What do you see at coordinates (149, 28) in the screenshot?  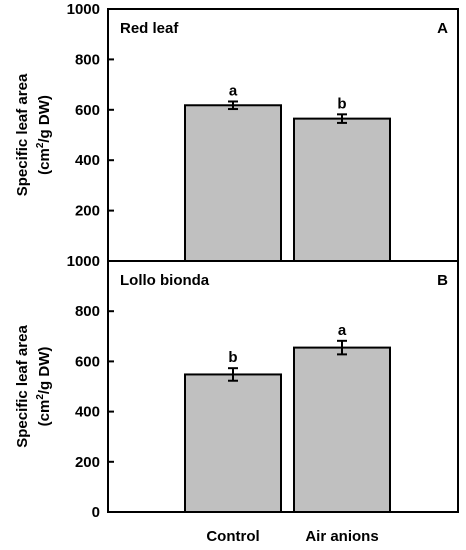 I see `panel-title: Red leaf` at bounding box center [149, 28].